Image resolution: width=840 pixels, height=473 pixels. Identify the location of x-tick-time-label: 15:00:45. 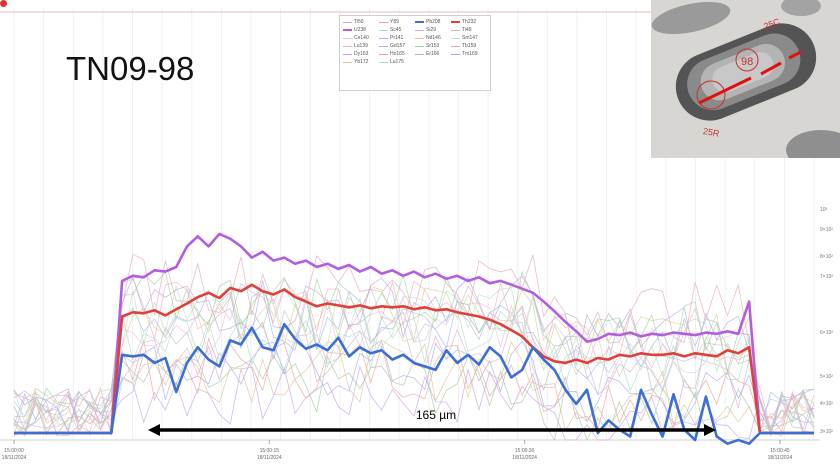
(780, 451).